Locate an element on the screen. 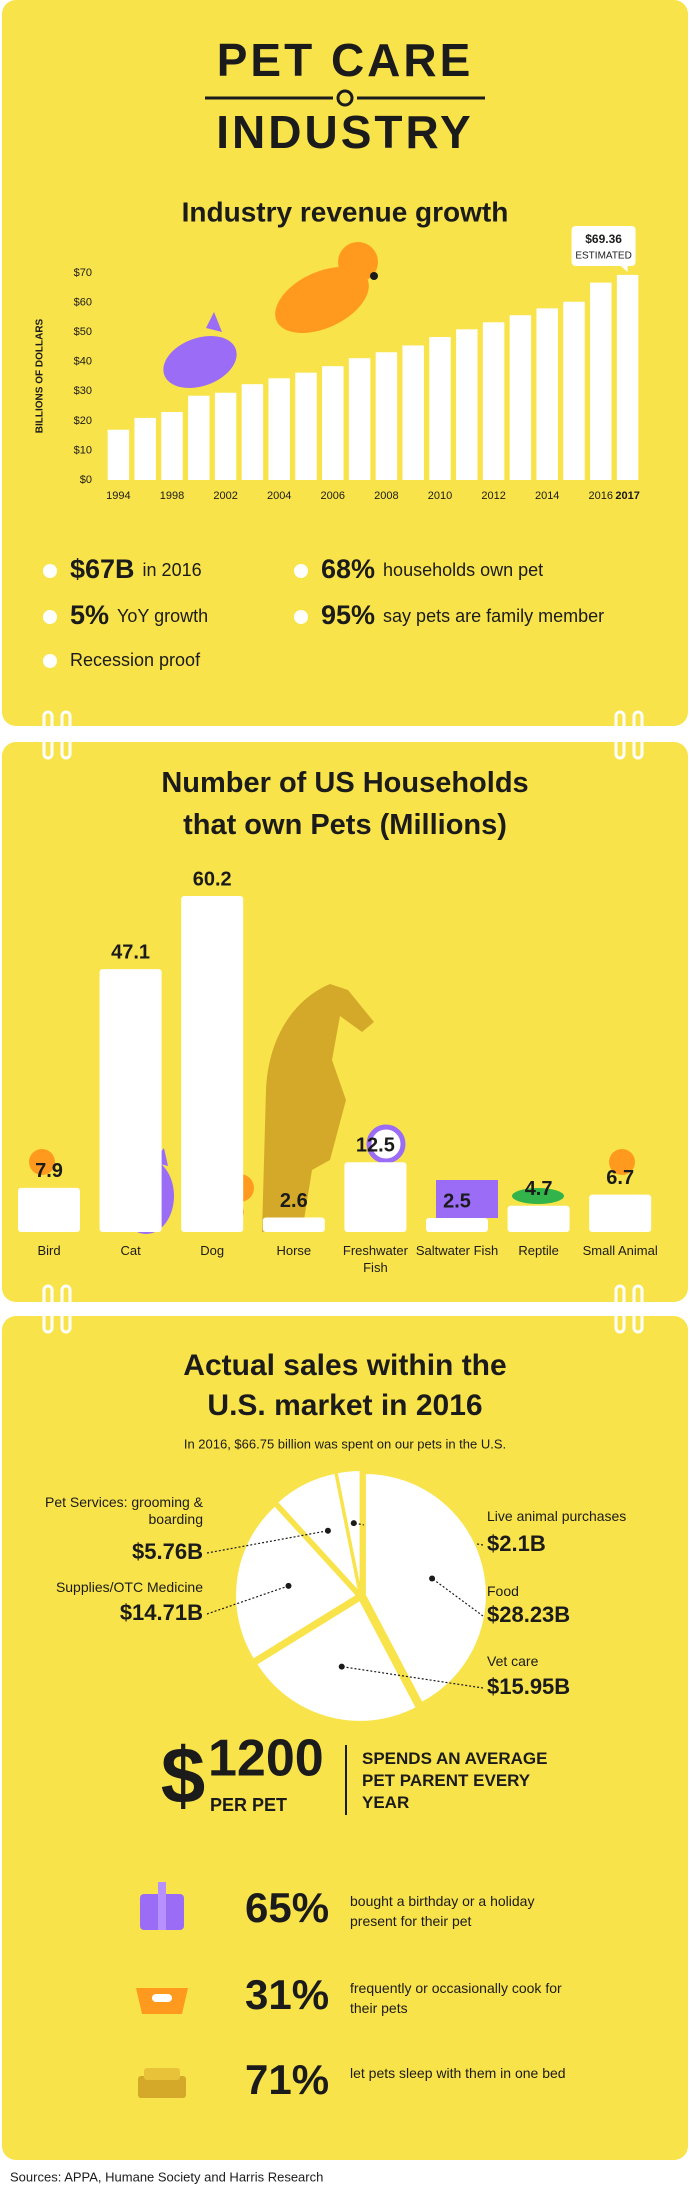 The height and width of the screenshot is (2190, 690). y-tick-label: $60 is located at coordinates (83, 302).